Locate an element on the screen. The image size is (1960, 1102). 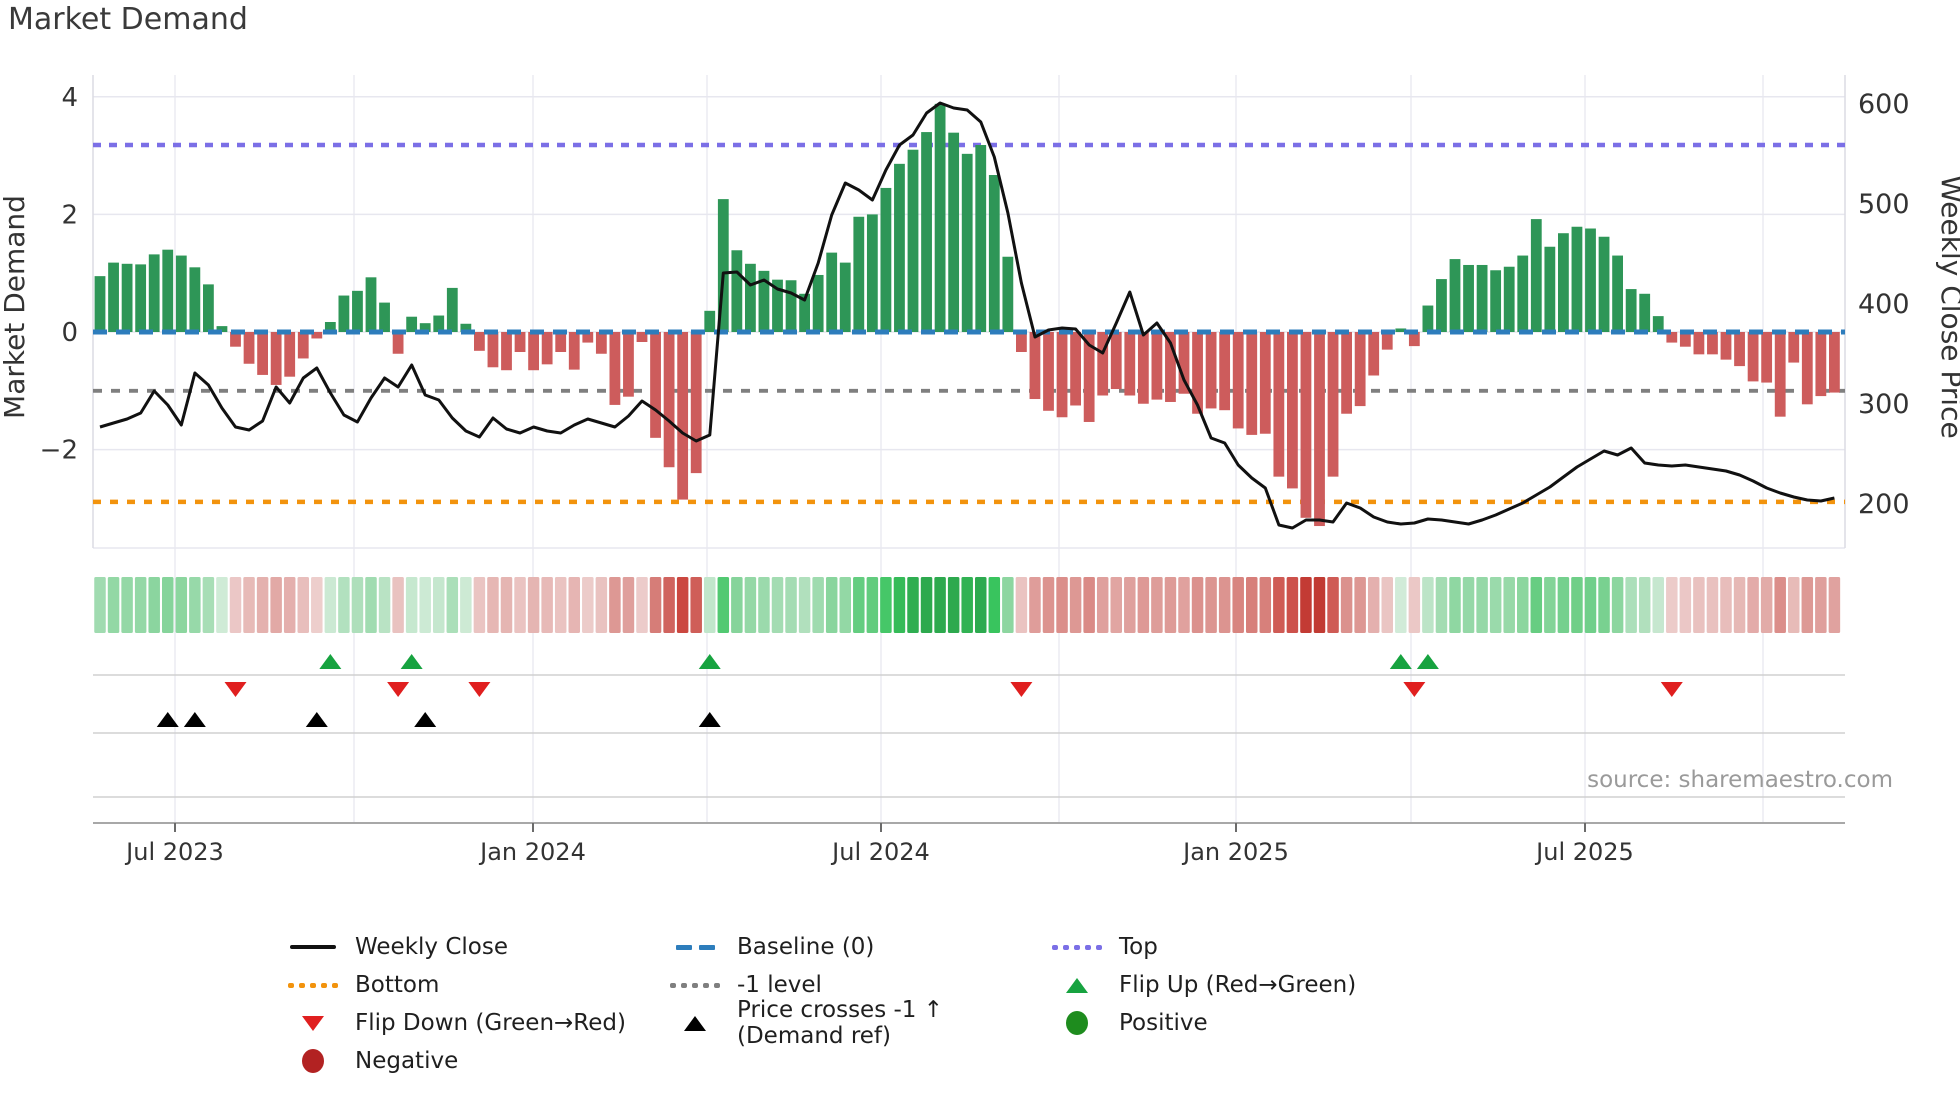
gray-dotted-icon is located at coordinates (695, 985).